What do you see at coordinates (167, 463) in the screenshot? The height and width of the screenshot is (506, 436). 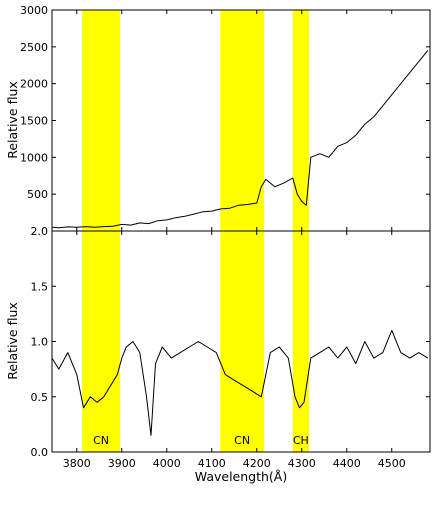 I see `bottom-x-tick-label-2: 4000` at bounding box center [167, 463].